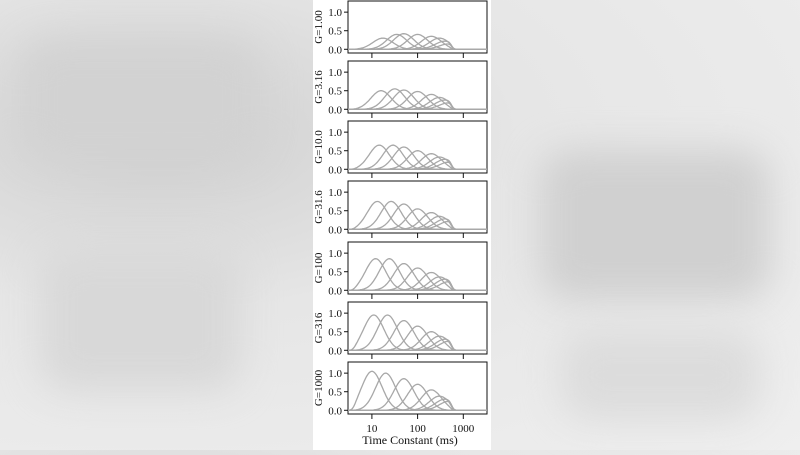 The image size is (800, 455). Describe the element at coordinates (319, 387) in the screenshot. I see `panel-label: G=1000` at that location.